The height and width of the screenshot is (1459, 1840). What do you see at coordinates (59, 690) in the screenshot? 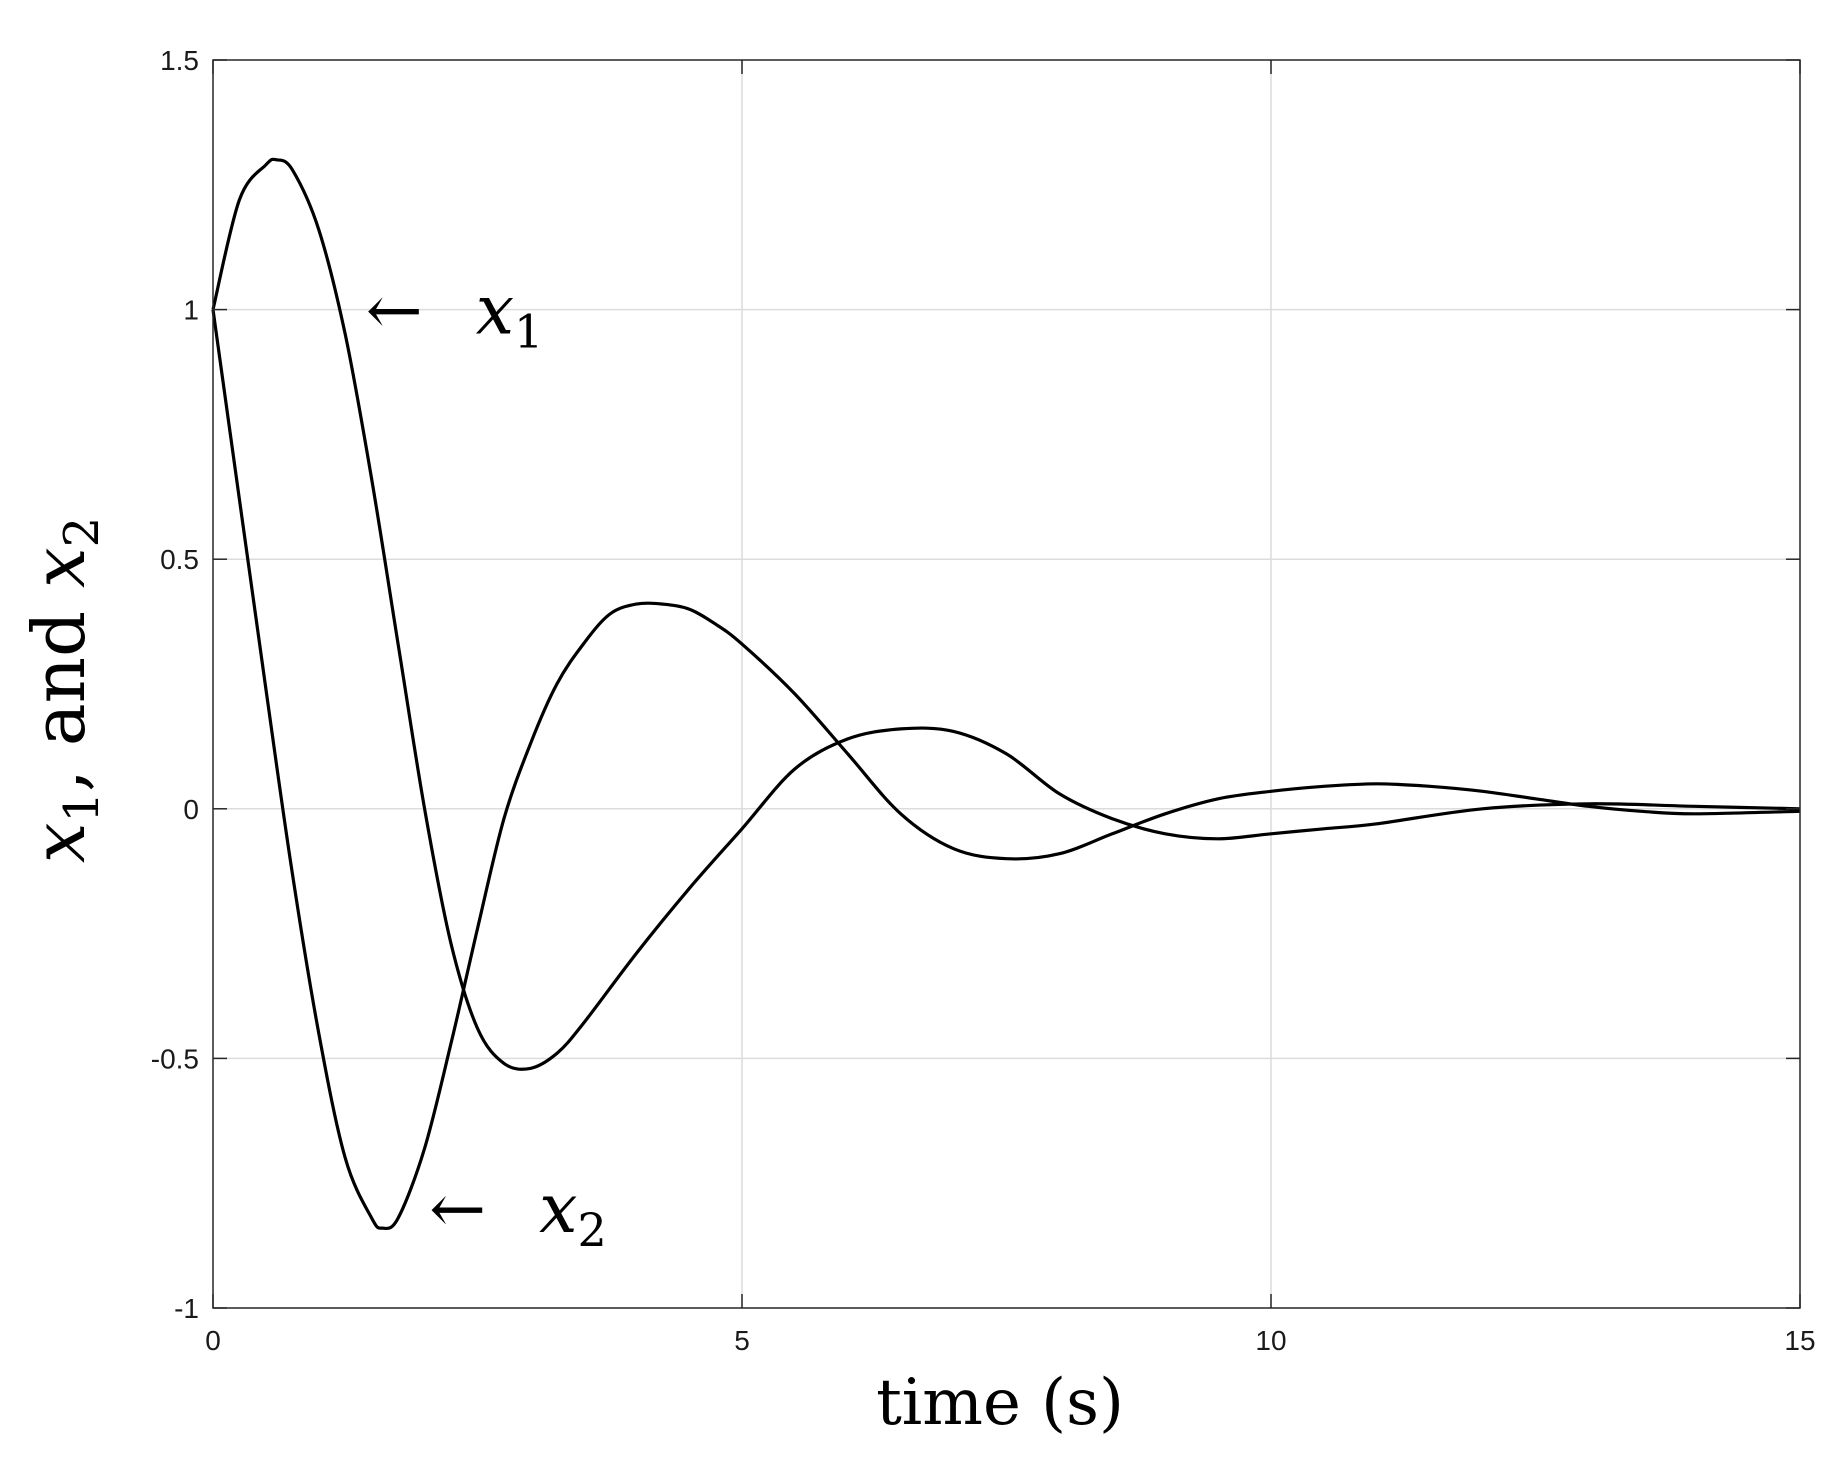
I see `y-label-mid: , and` at bounding box center [59, 690].